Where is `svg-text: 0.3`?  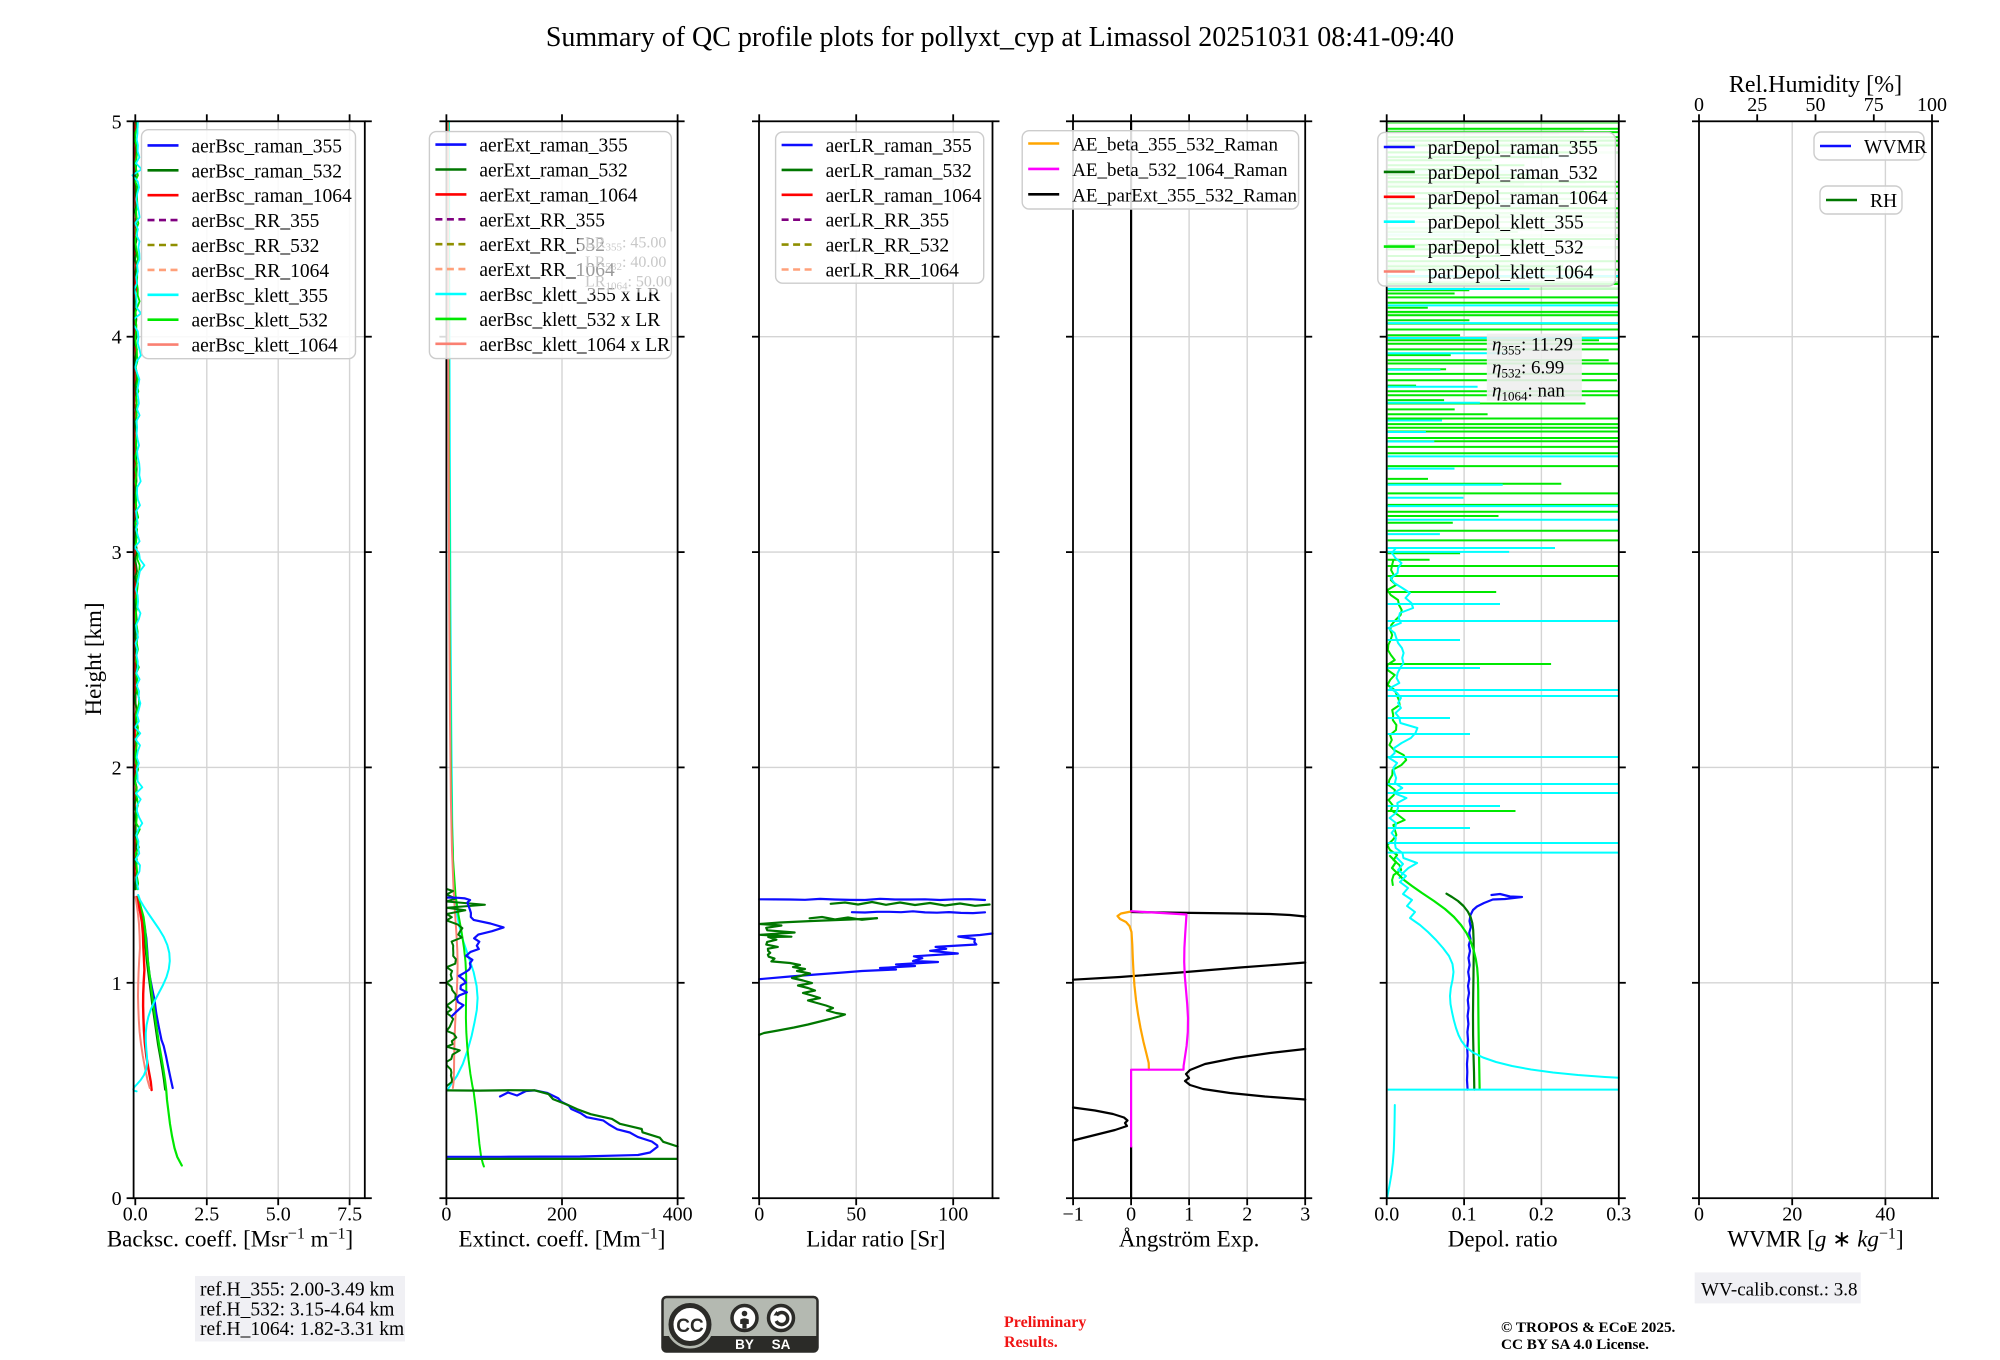 svg-text: 0.3 is located at coordinates (1618, 1215).